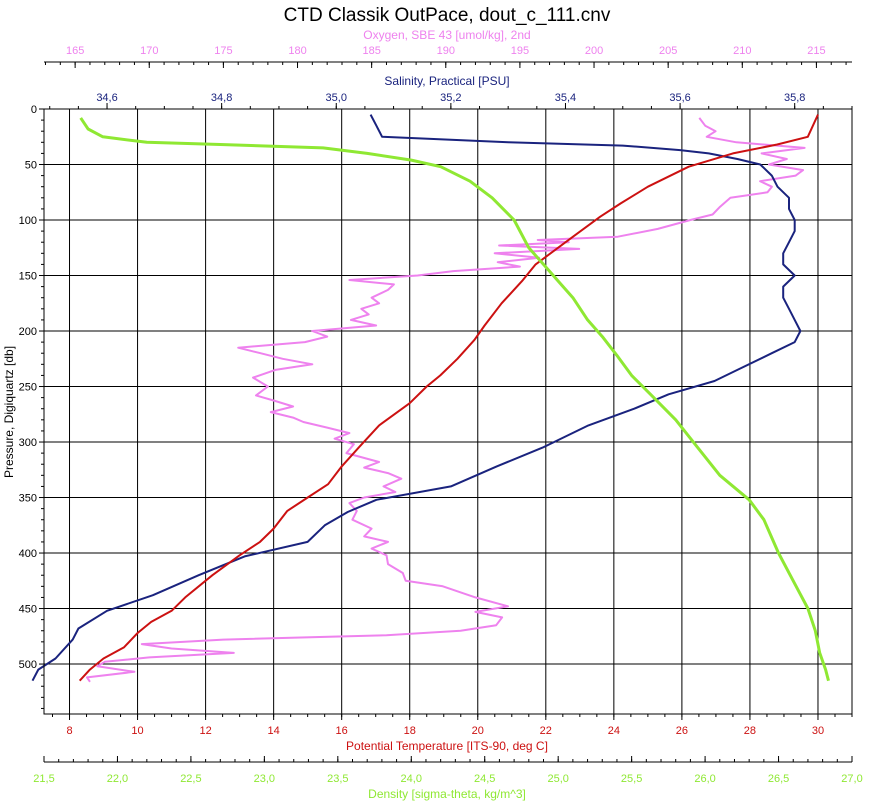 The image size is (880, 802). What do you see at coordinates (448, 725) in the screenshot?
I see `temperature-axis: 8 10 12 14 16 18 20 22 24 26 28 30` at bounding box center [448, 725].